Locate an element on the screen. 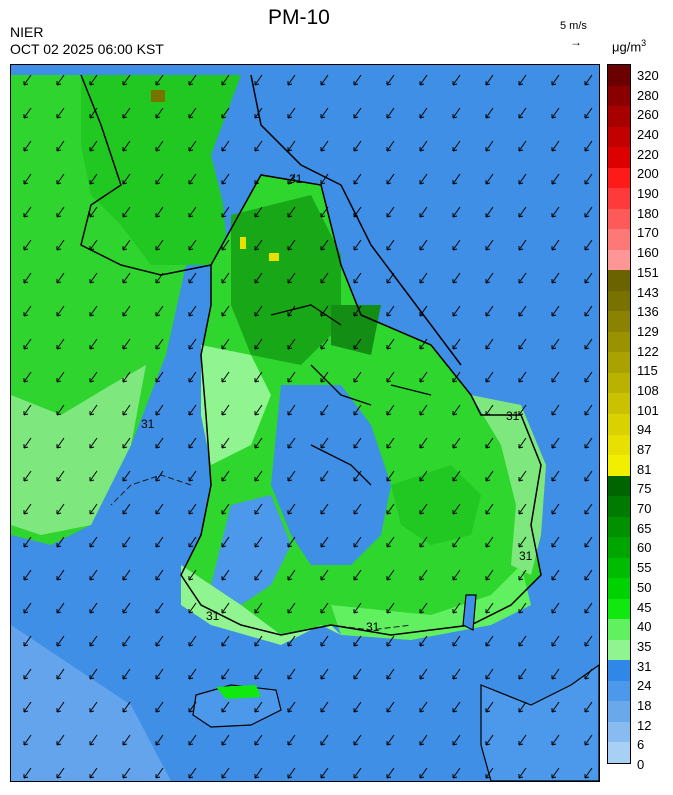 This screenshot has width=673, height=795. unit-exponent: 3 is located at coordinates (644, 43).